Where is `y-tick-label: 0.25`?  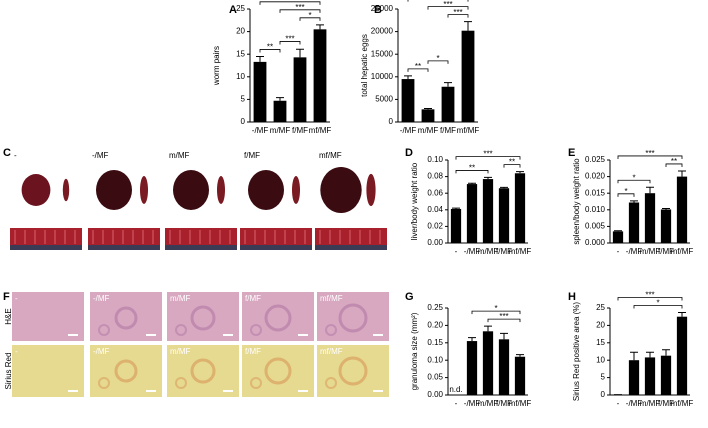 y-tick-label: 0.25 is located at coordinates (435, 307).